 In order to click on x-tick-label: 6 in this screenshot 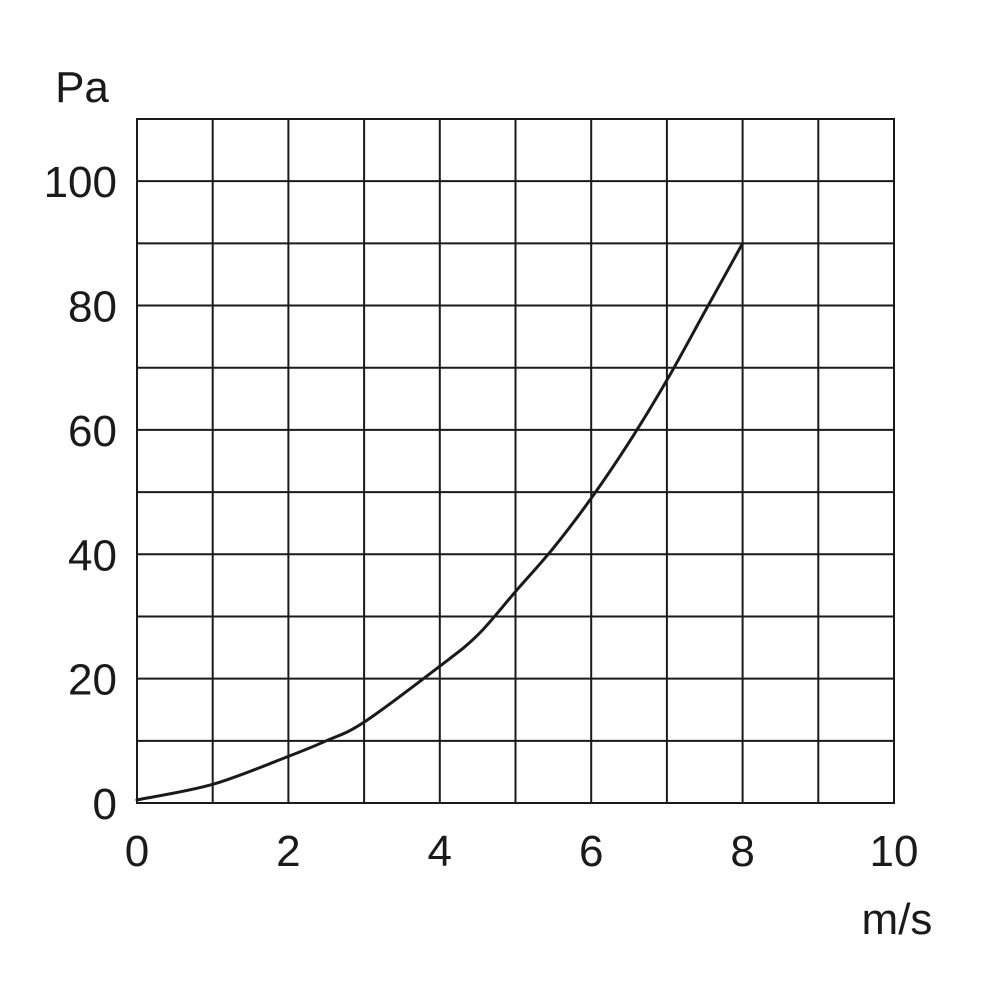, I will do `click(591, 851)`.